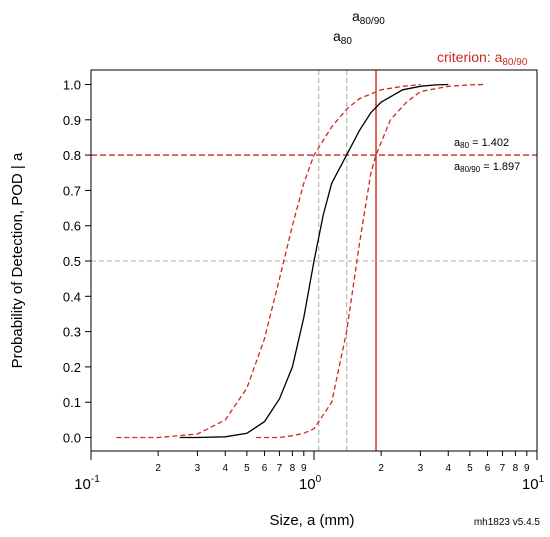 This screenshot has height=537, width=550. Describe the element at coordinates (448, 468) in the screenshot. I see `x-minor-tick-label-10: 4` at that location.